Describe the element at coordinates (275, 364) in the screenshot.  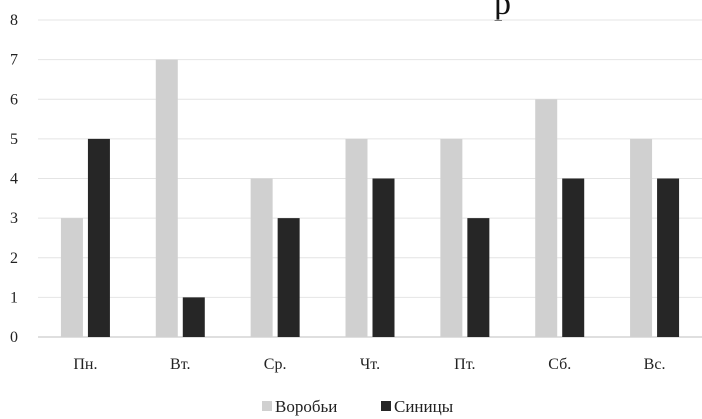
I see `x-tick-label: Ср.` at that location.